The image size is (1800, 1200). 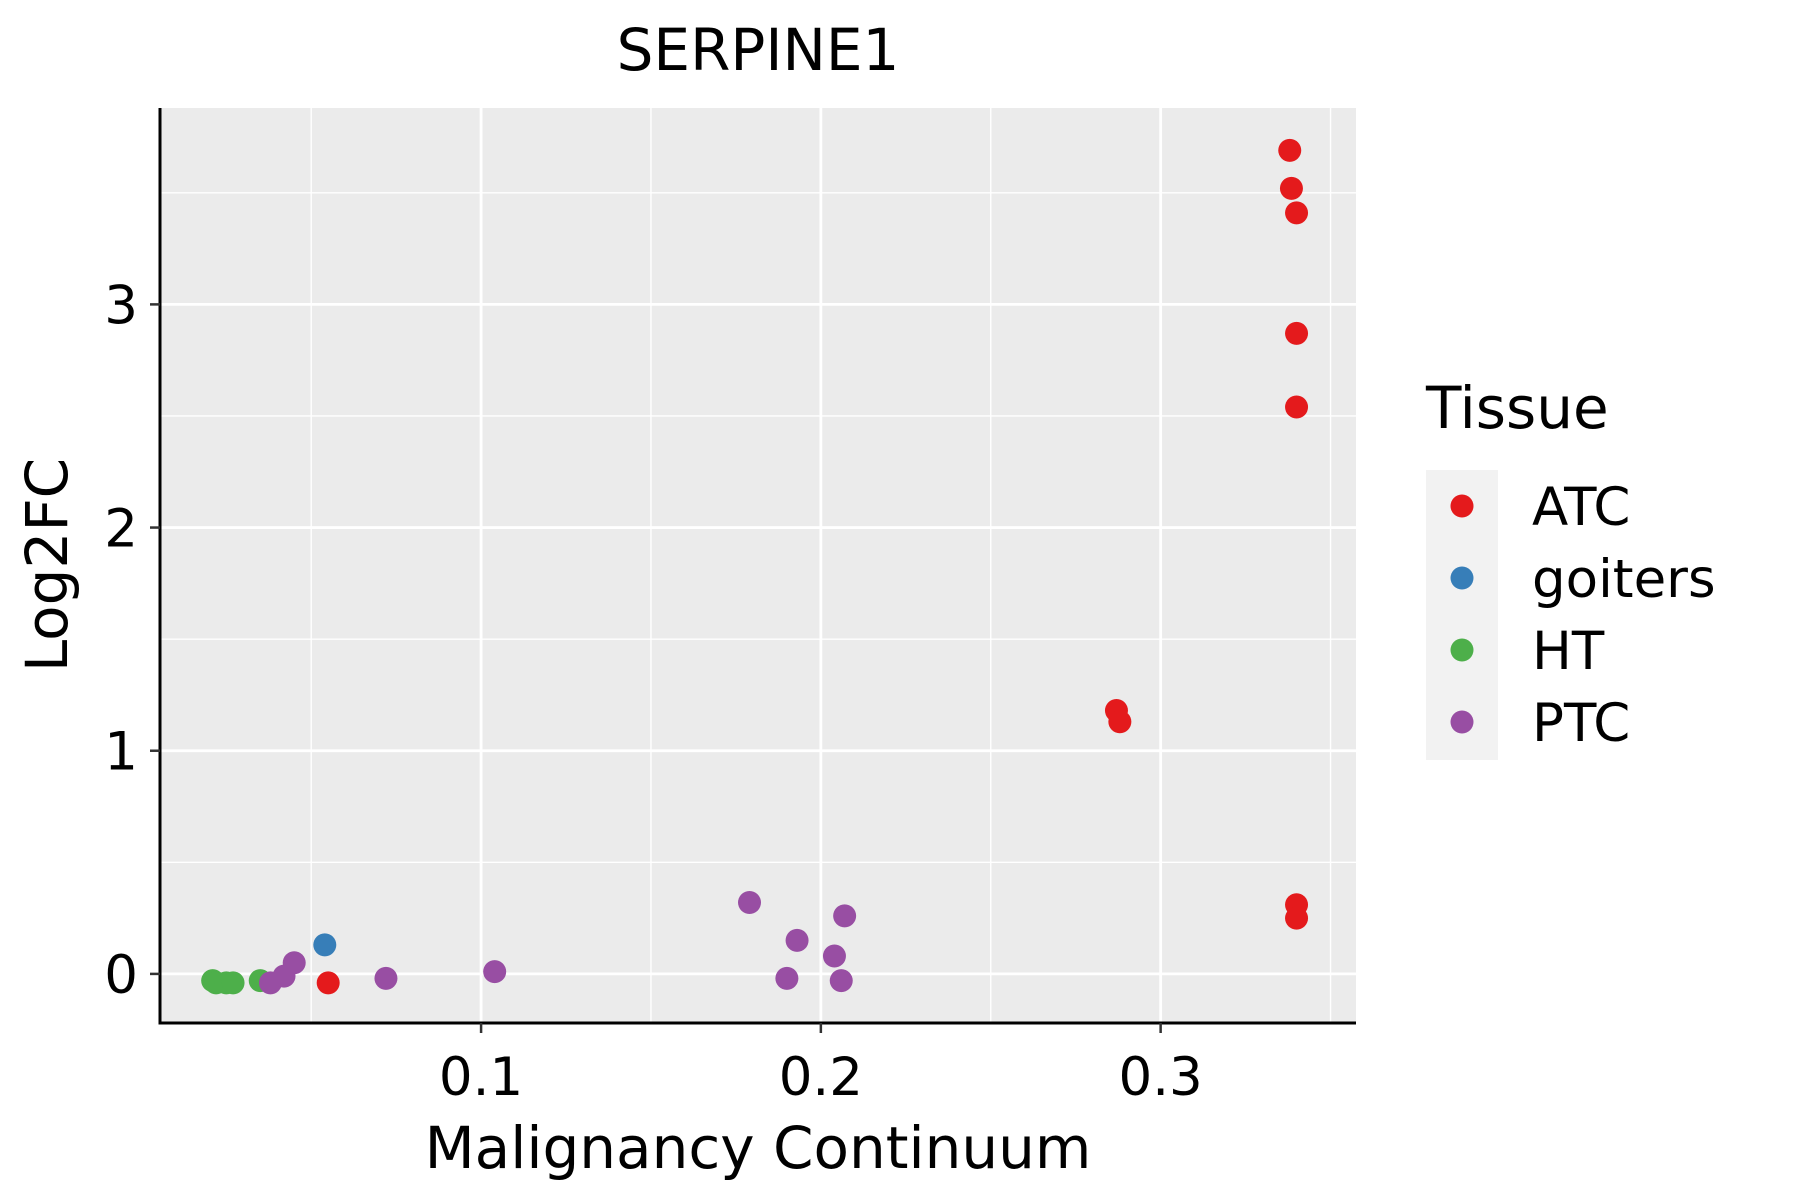 I want to click on legend-title: Tissue, so click(x=1517, y=408).